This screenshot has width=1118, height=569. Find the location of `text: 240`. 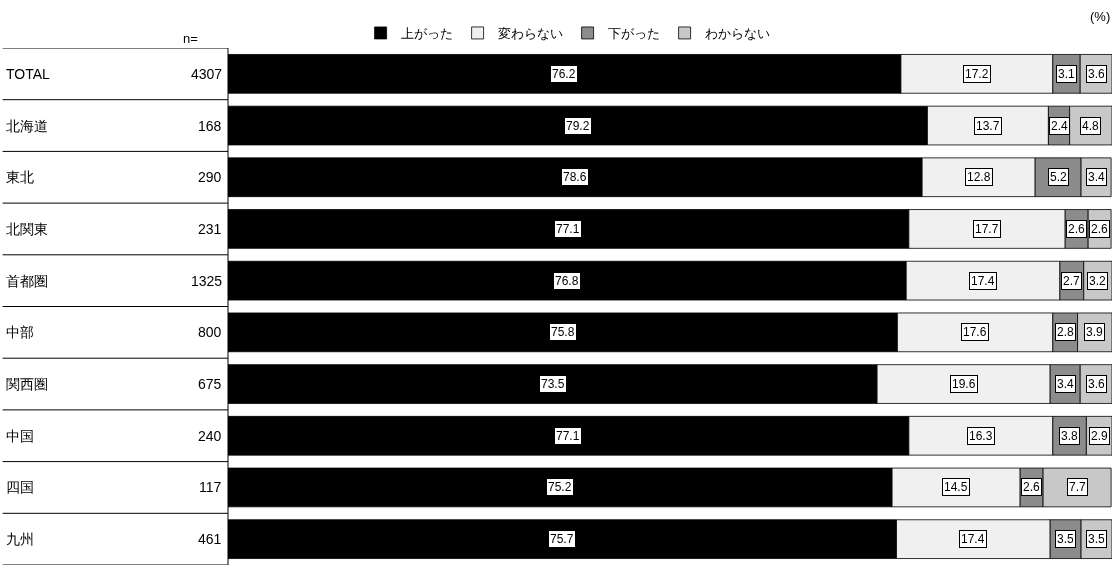

text: 240 is located at coordinates (210, 436).